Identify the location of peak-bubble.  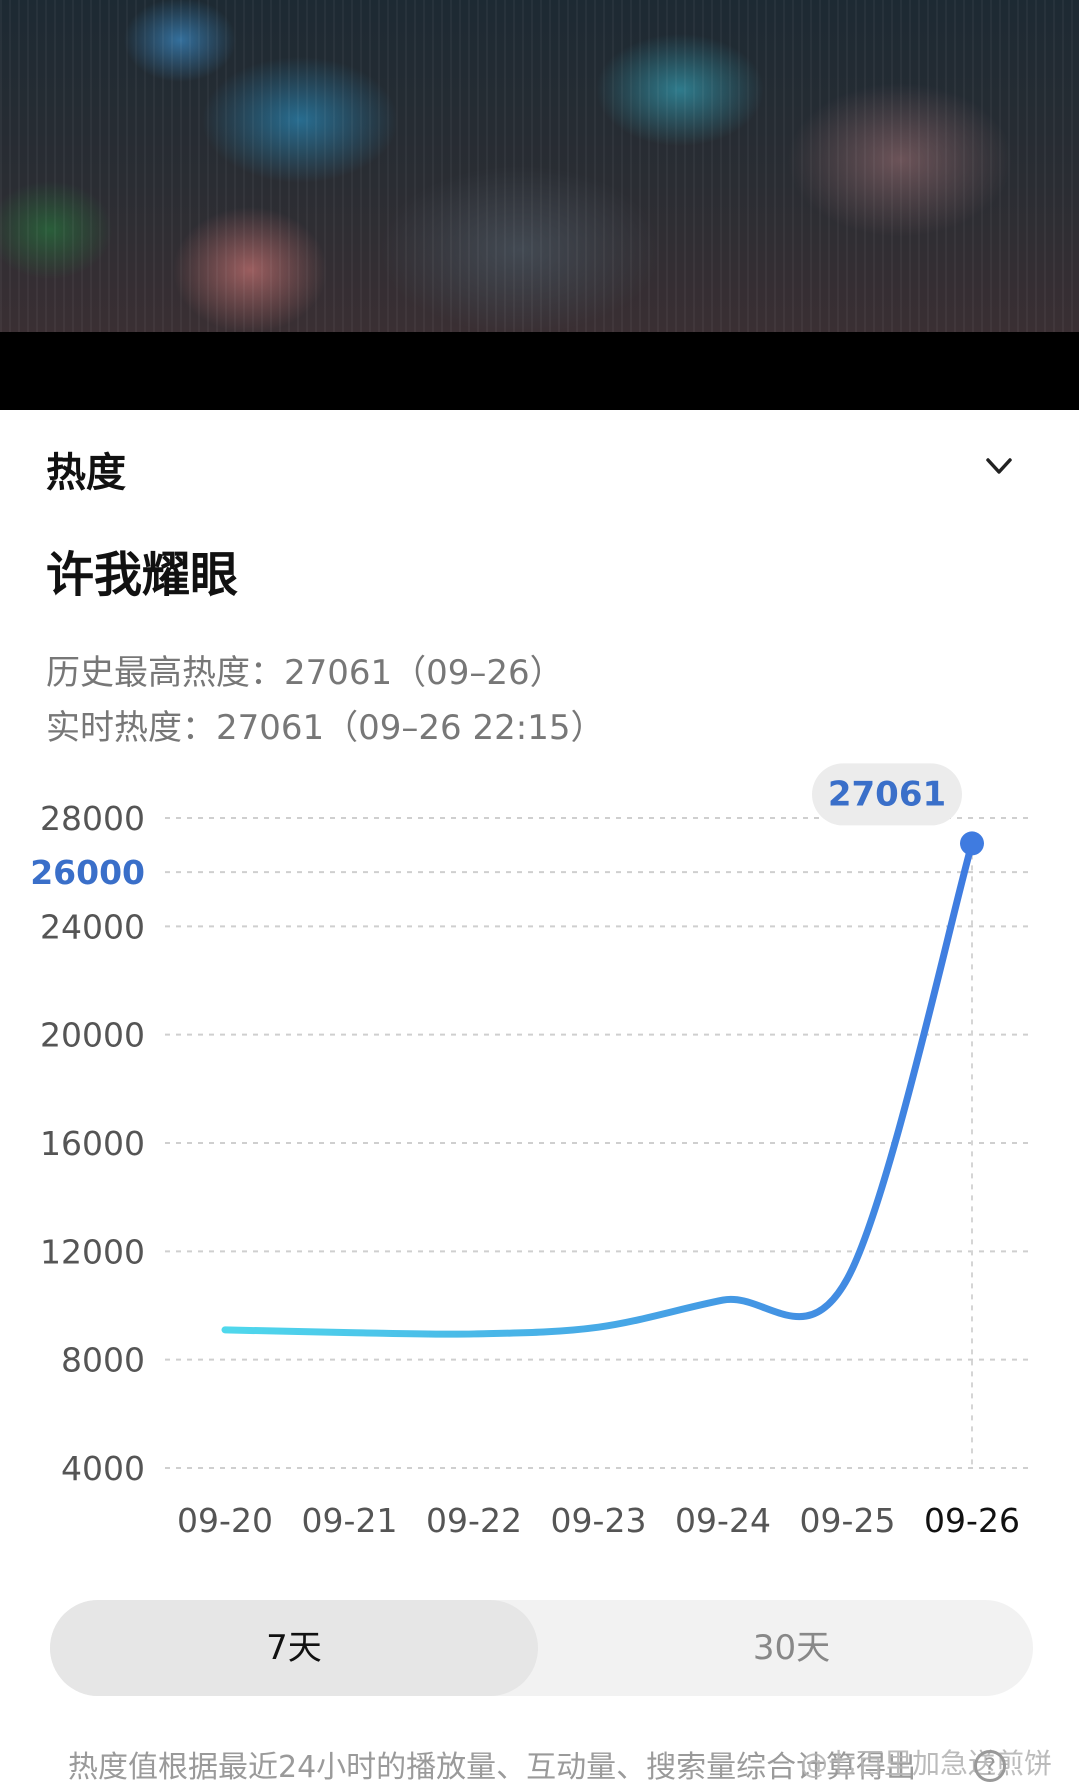
(887, 794).